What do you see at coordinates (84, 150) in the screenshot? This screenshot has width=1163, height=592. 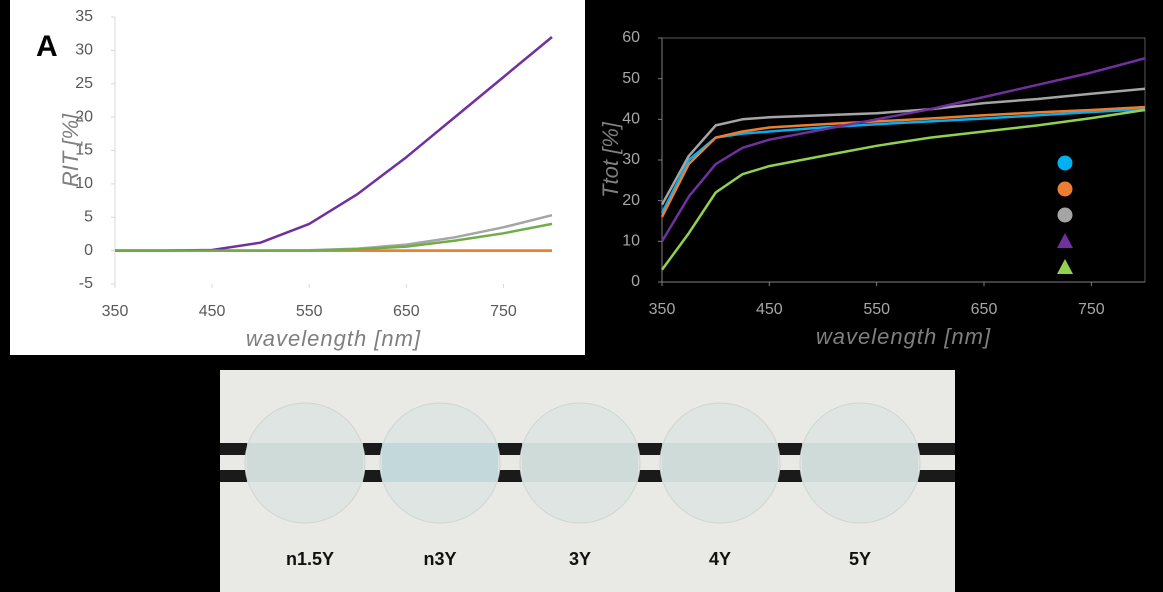 I see `y-tick-label: 15` at bounding box center [84, 150].